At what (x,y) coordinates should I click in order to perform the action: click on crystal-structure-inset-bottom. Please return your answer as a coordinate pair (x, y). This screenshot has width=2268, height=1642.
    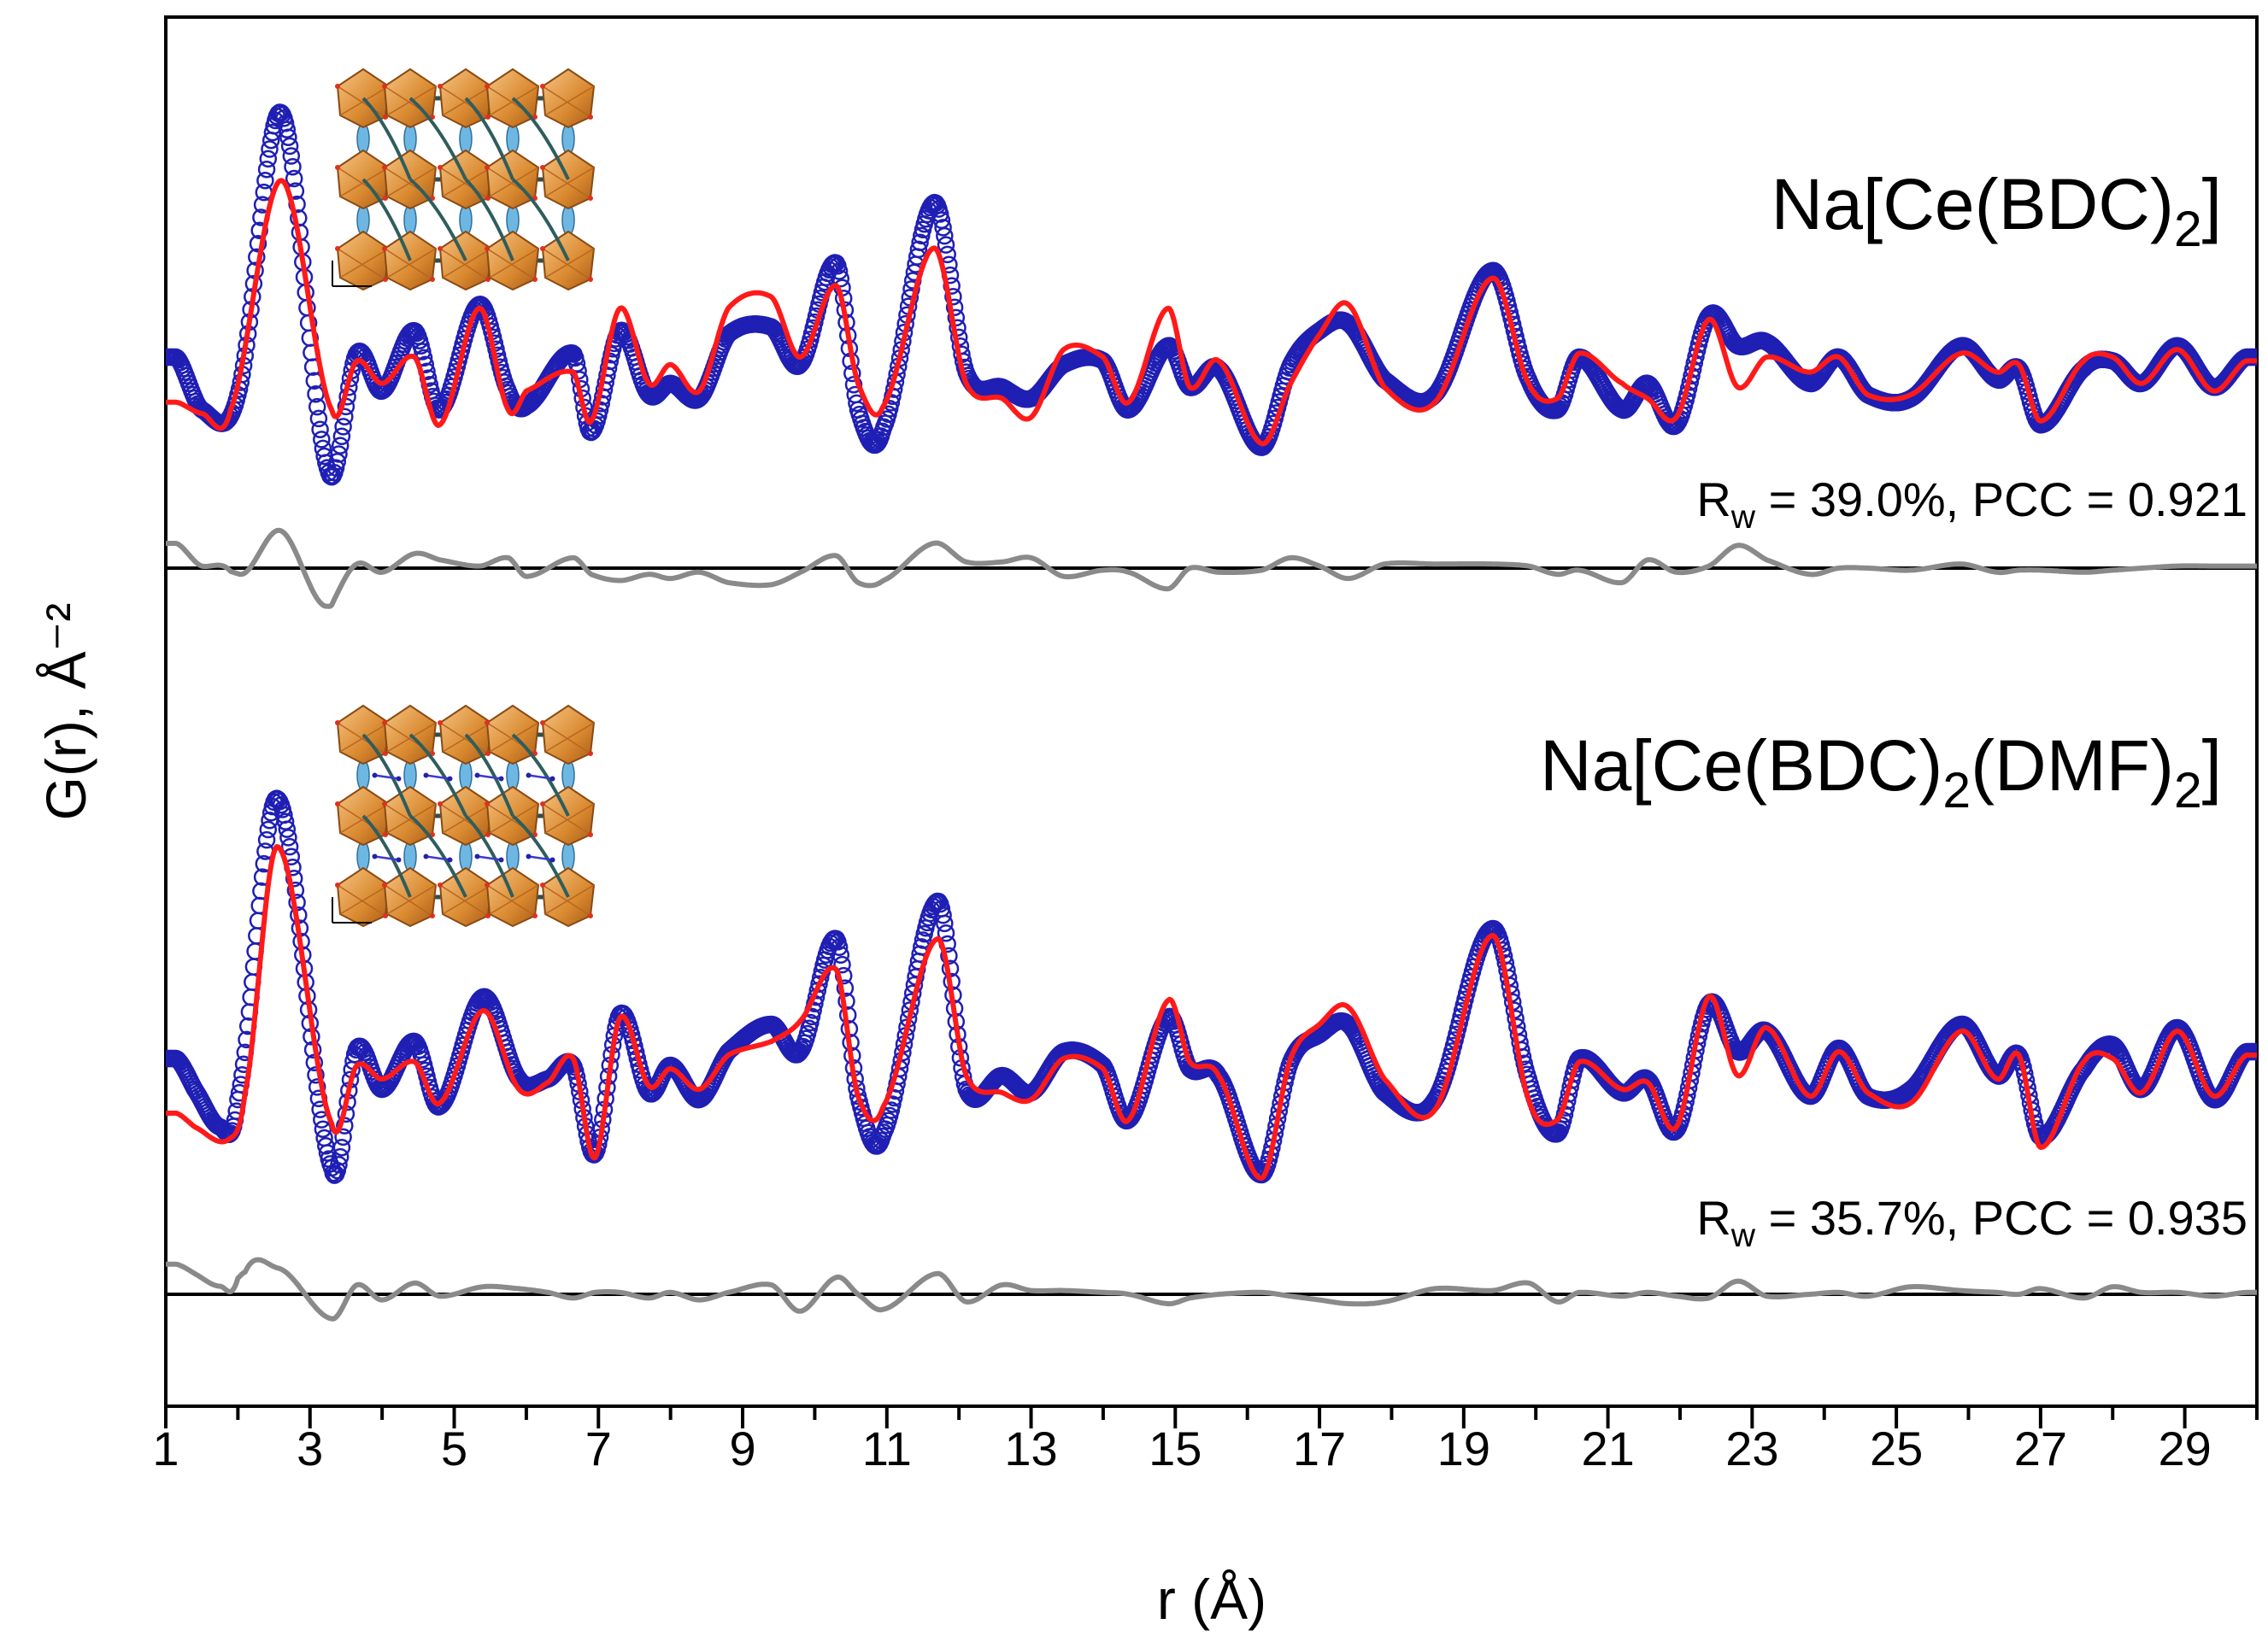
    Looking at the image, I should click on (464, 816).